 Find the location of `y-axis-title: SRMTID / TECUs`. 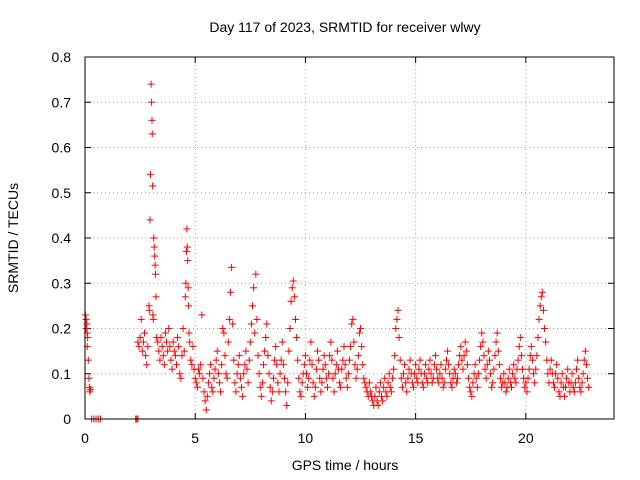

y-axis-title: SRMTID / TECUs is located at coordinates (13, 238).